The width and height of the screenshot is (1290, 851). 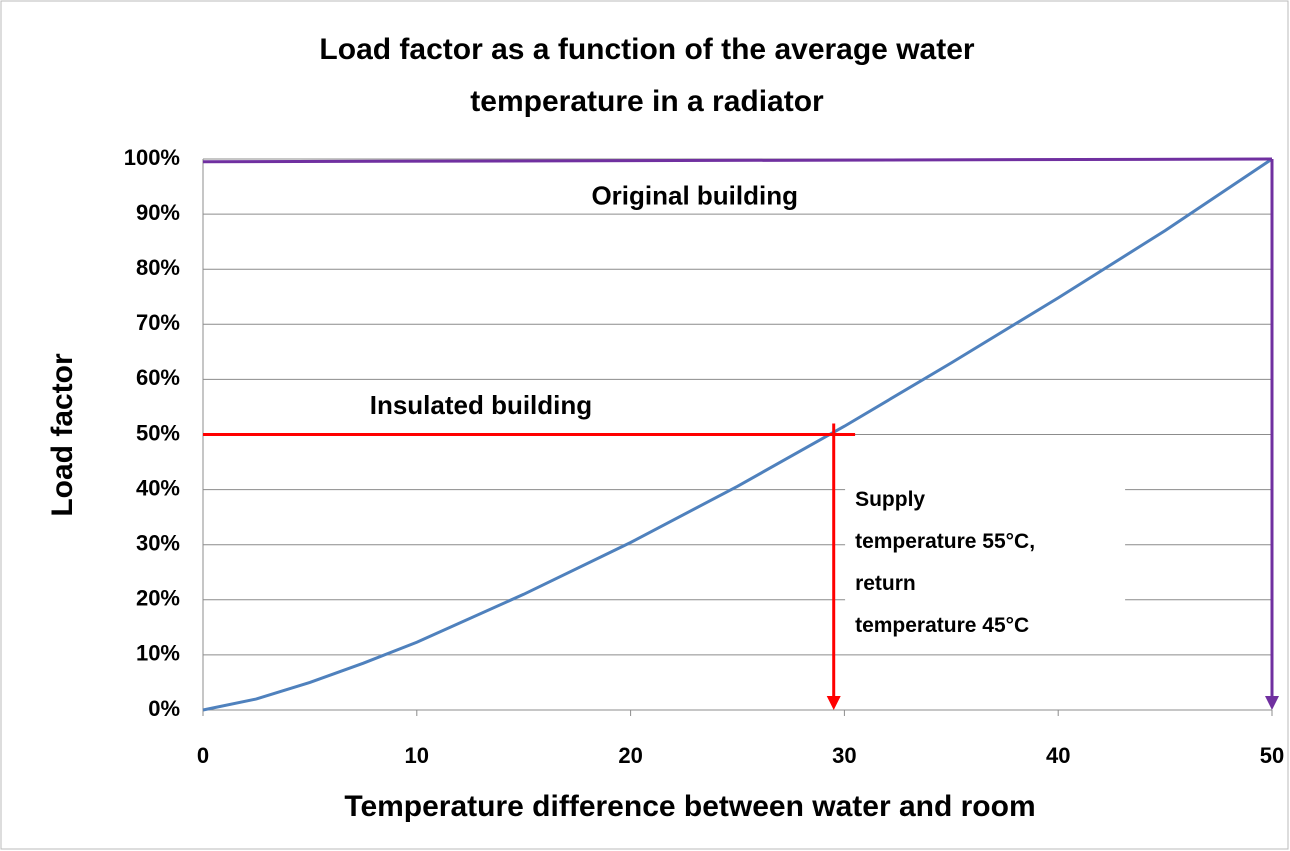 What do you see at coordinates (152, 157) in the screenshot?
I see `y-tick-label: 100%` at bounding box center [152, 157].